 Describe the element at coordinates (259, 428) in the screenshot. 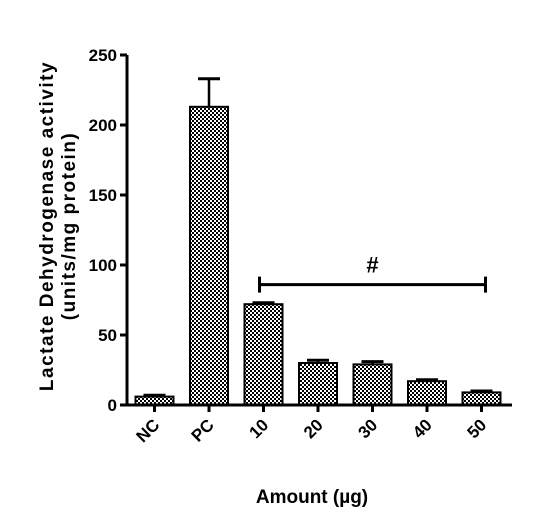

I see `x-tick-label: 10` at that location.